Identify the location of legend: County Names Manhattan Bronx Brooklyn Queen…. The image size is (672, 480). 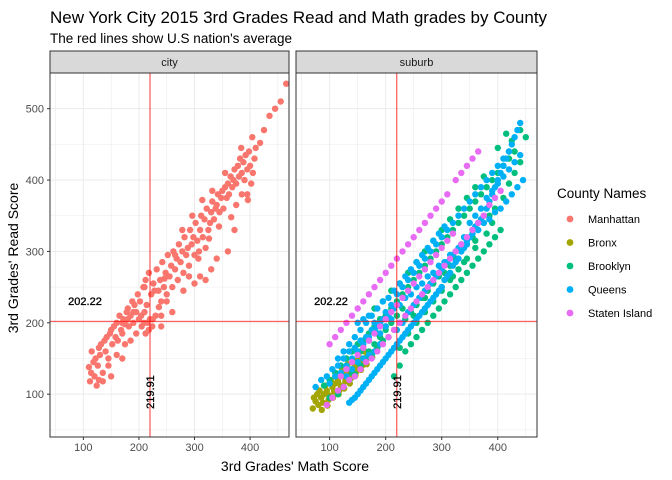
(604, 253).